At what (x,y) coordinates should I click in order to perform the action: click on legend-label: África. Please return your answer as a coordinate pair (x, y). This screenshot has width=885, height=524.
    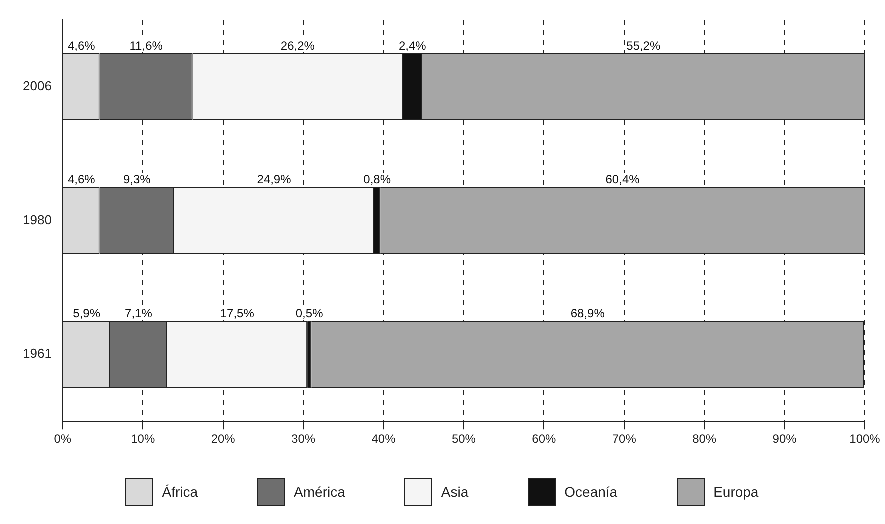
    Looking at the image, I should click on (180, 492).